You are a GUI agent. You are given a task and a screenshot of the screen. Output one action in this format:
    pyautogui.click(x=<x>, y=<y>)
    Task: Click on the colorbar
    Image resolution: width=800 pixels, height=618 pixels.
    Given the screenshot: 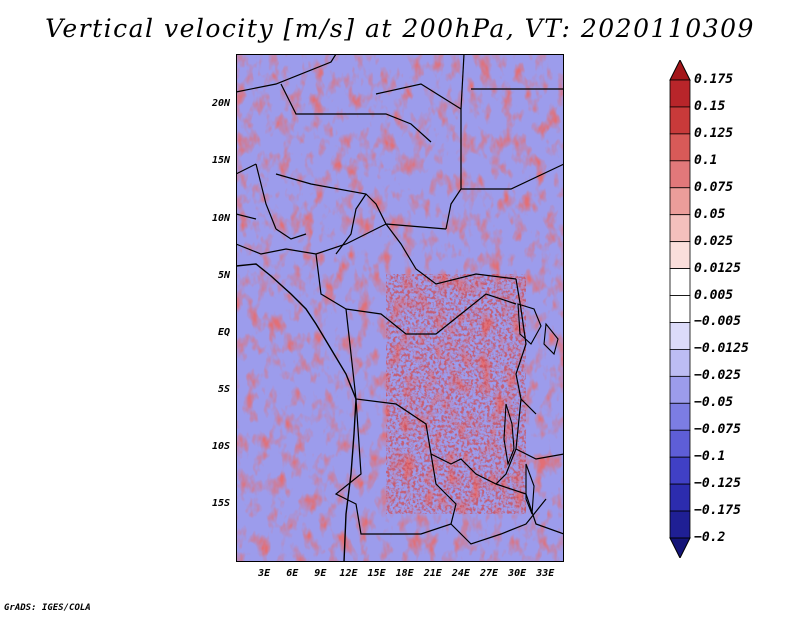 What is the action you would take?
    pyautogui.click(x=680, y=309)
    